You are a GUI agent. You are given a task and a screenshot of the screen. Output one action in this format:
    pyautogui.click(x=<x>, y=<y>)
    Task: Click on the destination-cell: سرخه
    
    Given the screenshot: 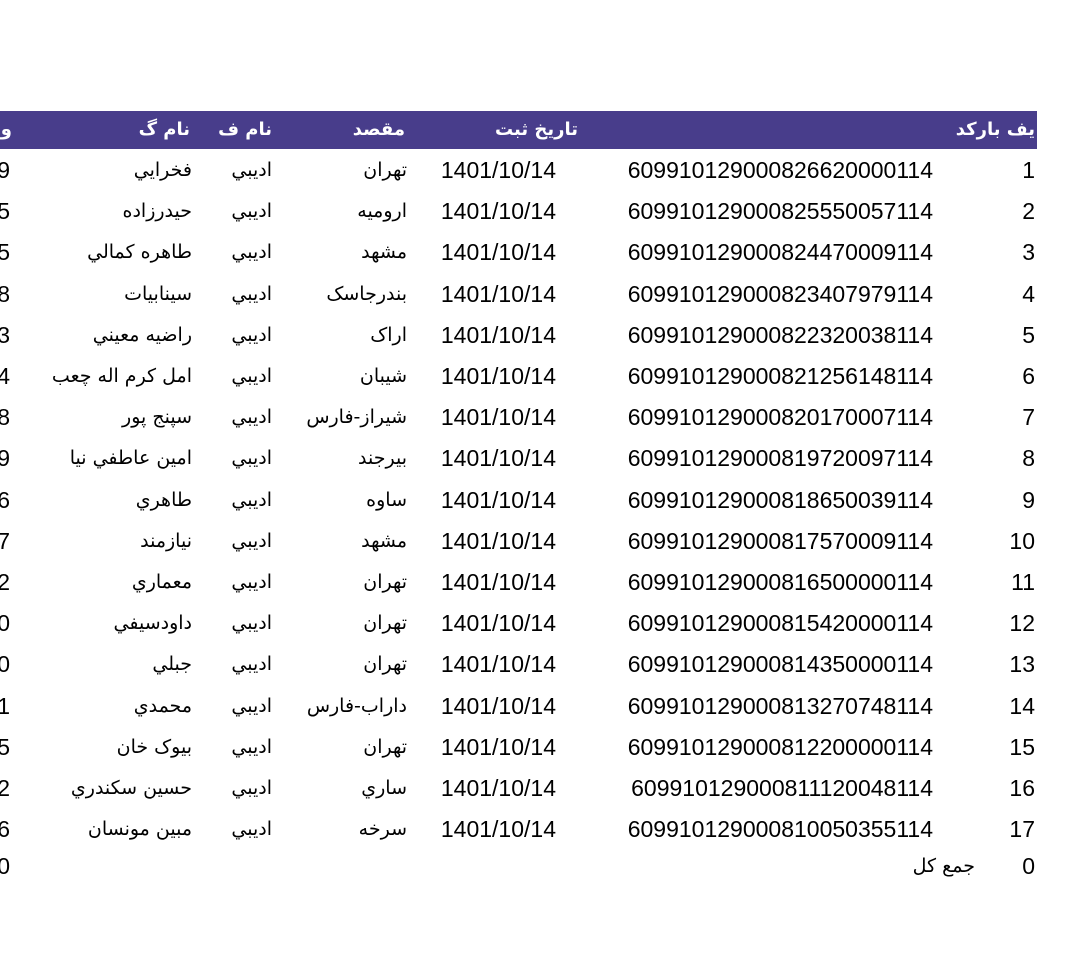 What is the action you would take?
    pyautogui.click(x=382, y=829)
    